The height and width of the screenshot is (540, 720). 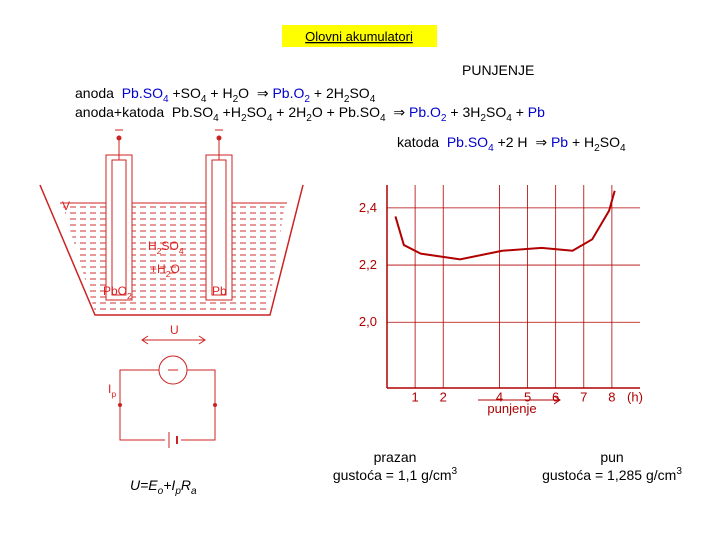 What do you see at coordinates (368, 207) in the screenshot?
I see `y-tick-label: 2,4` at bounding box center [368, 207].